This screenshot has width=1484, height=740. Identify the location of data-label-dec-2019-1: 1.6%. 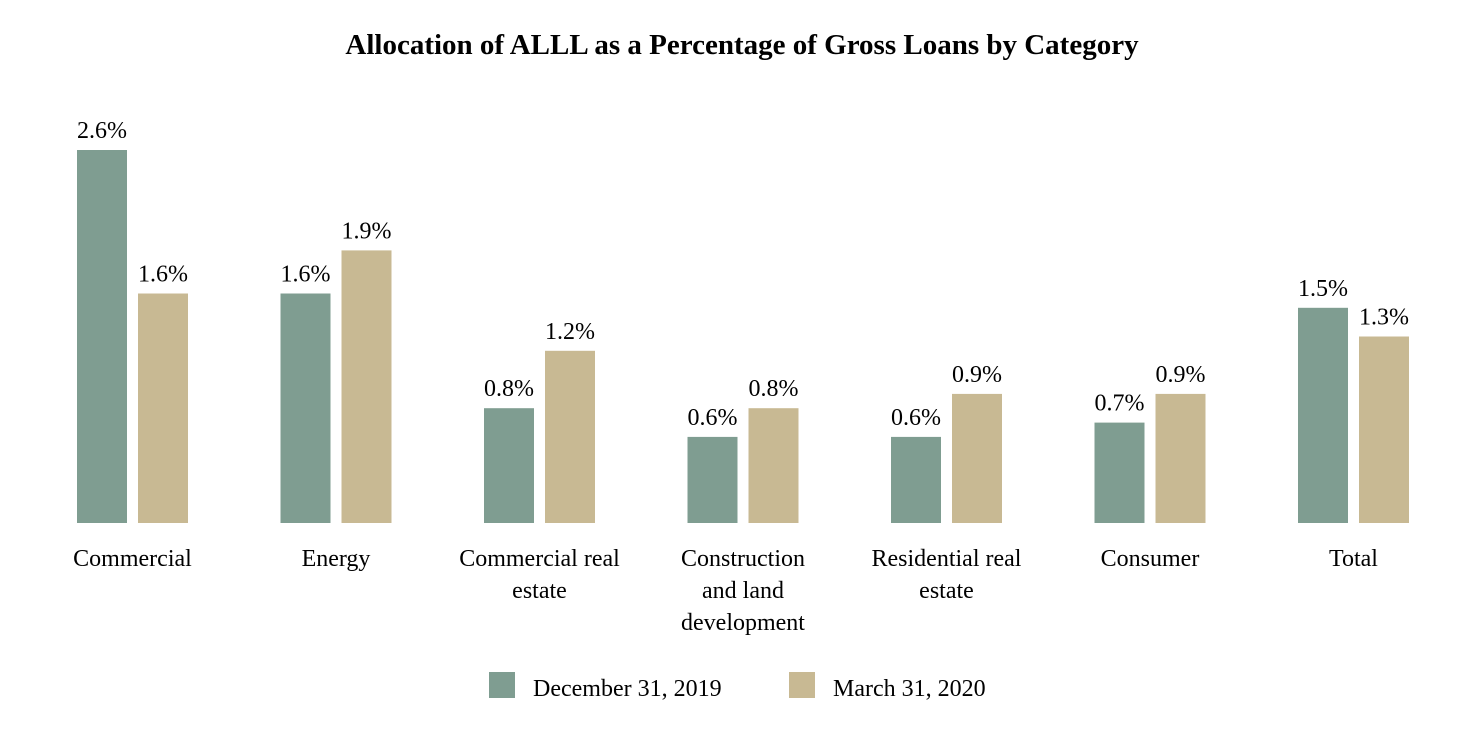
(306, 275).